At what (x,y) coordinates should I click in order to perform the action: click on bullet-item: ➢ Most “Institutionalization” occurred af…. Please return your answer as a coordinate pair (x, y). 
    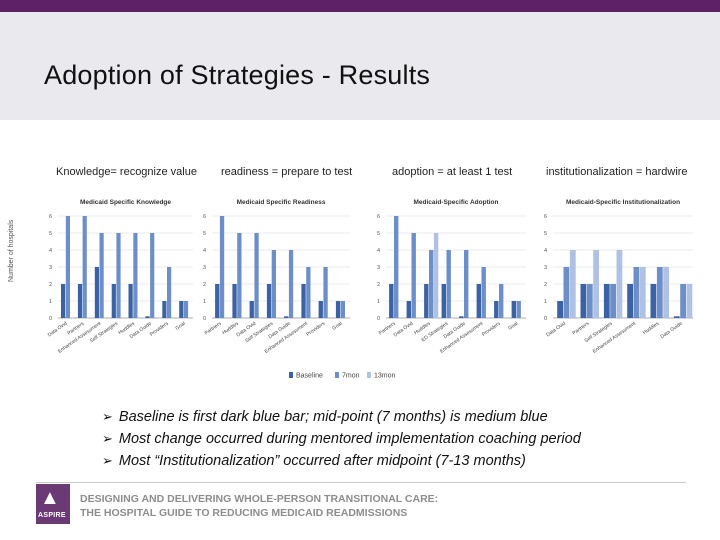
    Looking at the image, I should click on (341, 461).